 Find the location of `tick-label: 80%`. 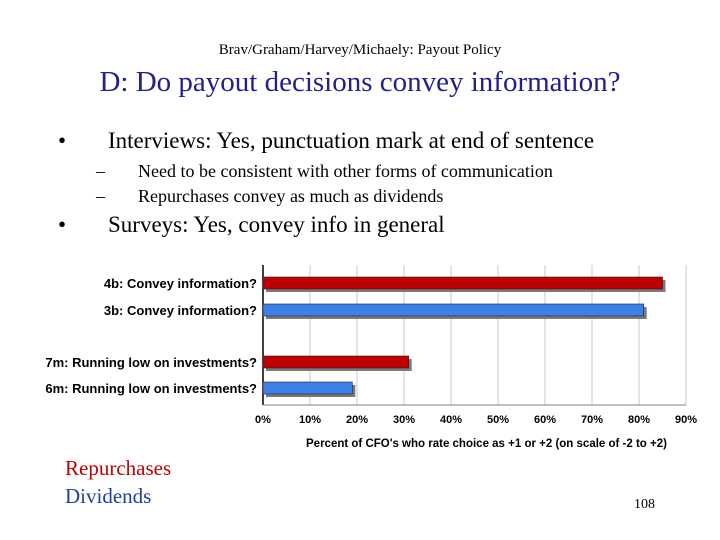

tick-label: 80% is located at coordinates (639, 420).